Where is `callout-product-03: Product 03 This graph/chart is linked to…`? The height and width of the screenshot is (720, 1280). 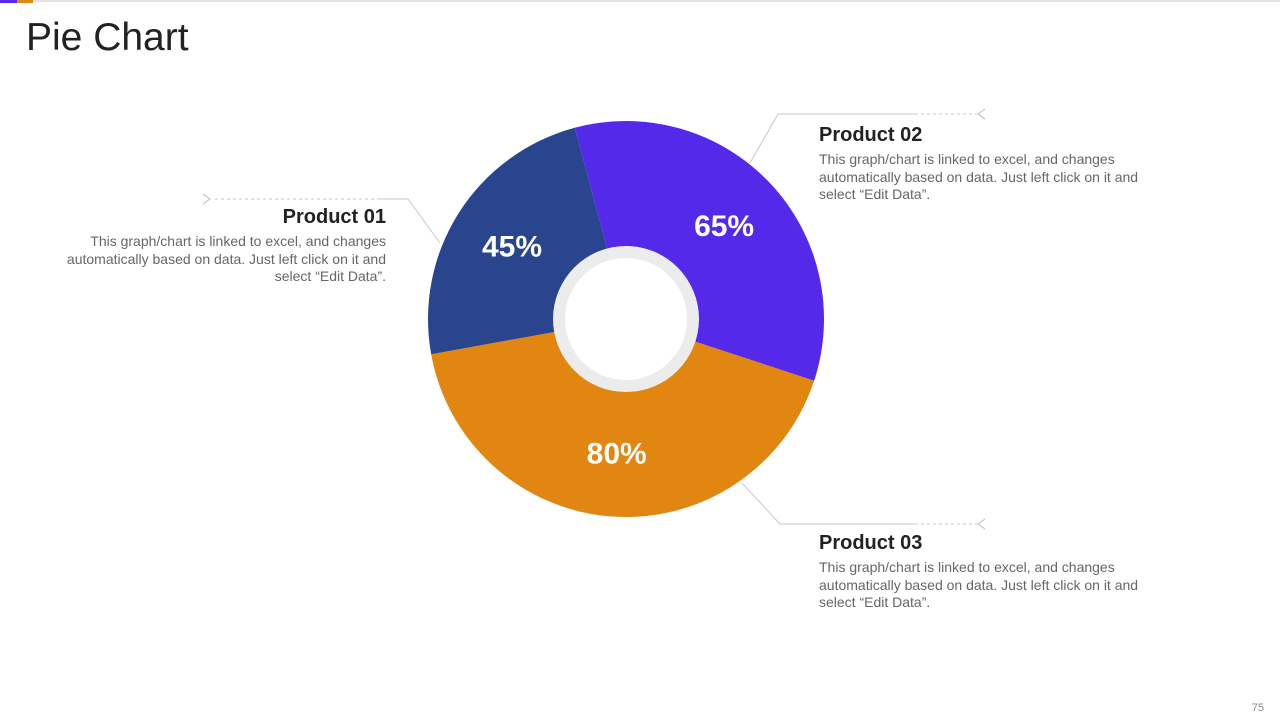
callout-product-03: Product 03 This graph/chart is linked to… is located at coordinates (989, 572).